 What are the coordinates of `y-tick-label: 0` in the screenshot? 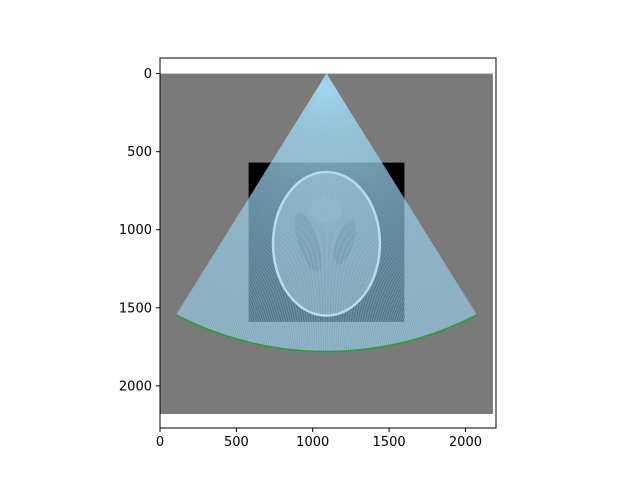 It's located at (148, 74).